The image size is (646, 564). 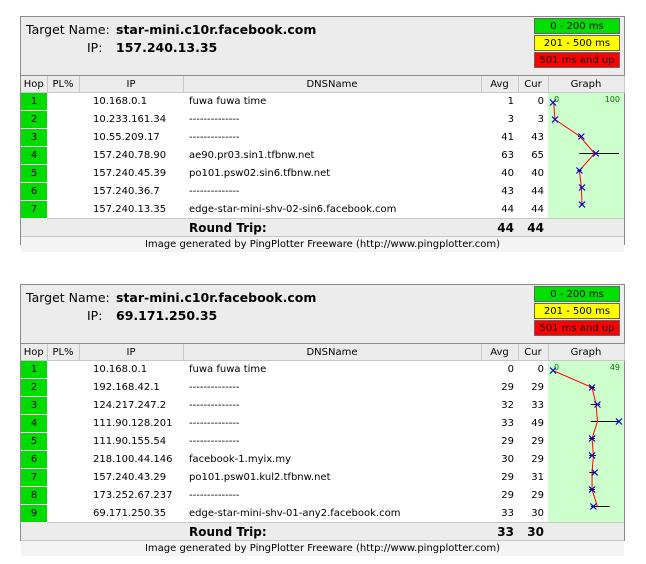 I want to click on target-name: star-mini.c10r.facebook.com, so click(x=216, y=29).